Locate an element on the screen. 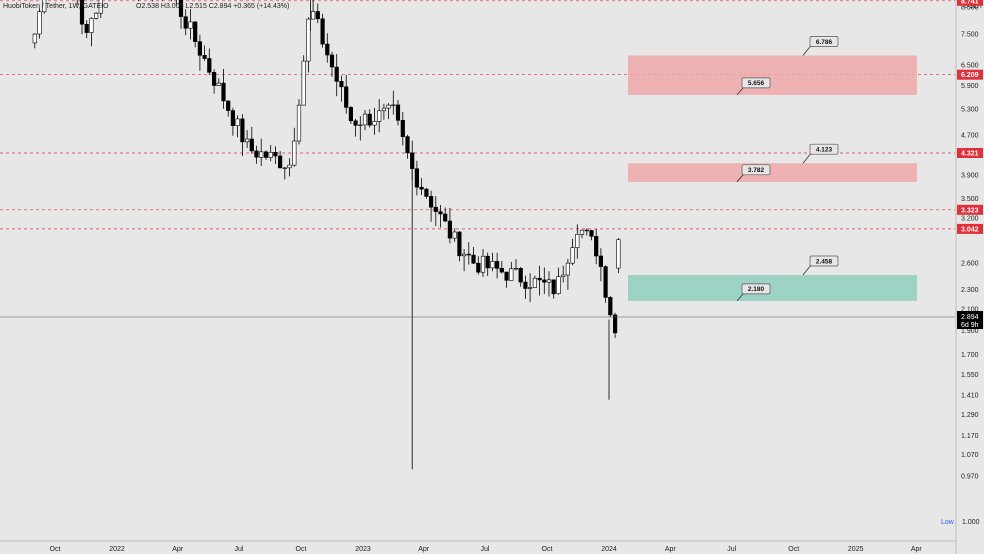 The height and width of the screenshot is (554, 984). y-tick-label: 1.170 is located at coordinates (970, 436).